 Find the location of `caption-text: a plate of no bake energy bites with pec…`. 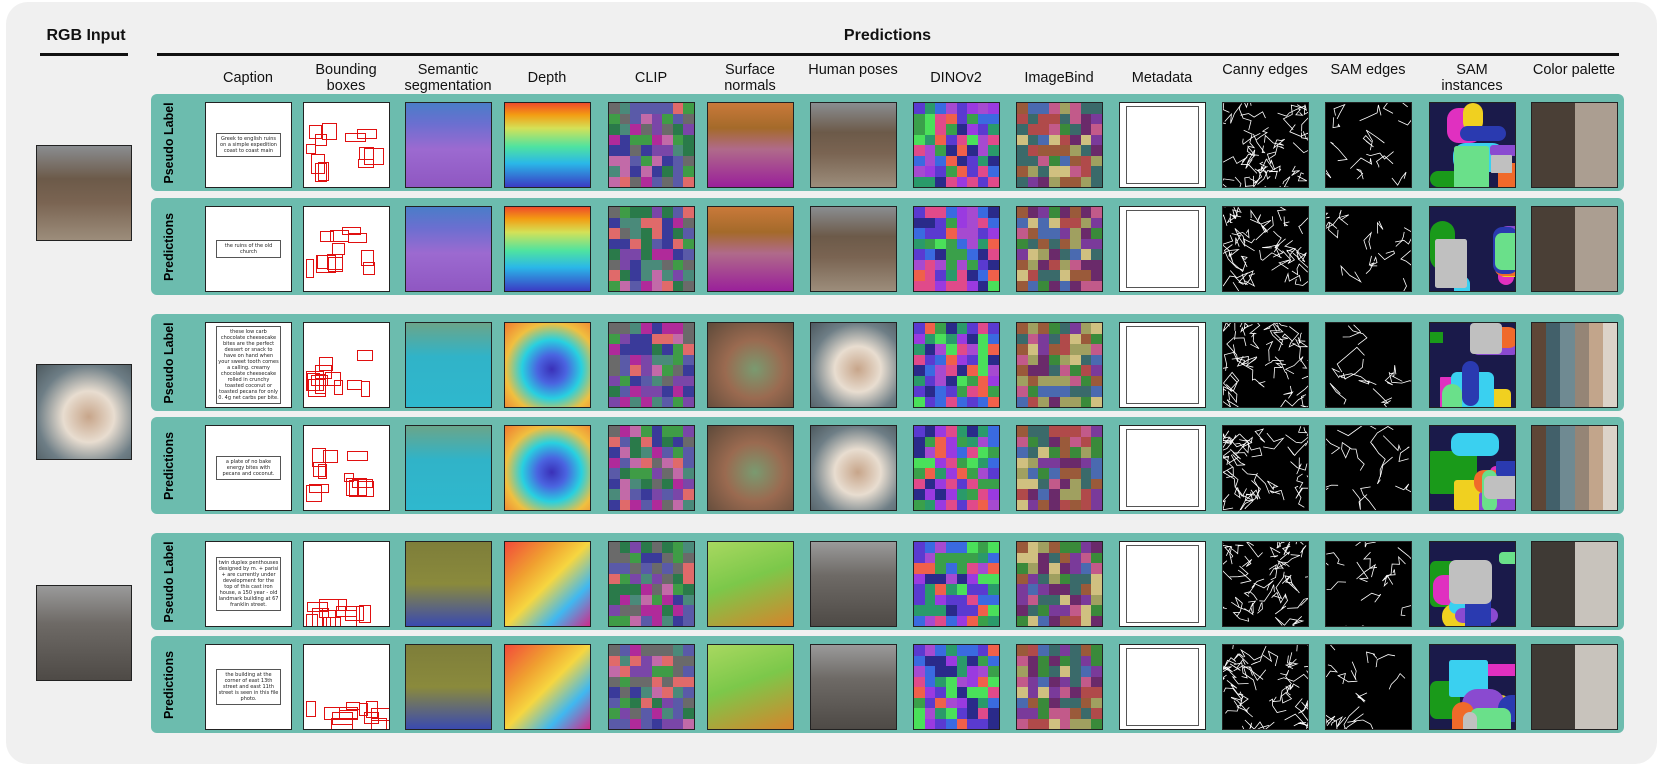

caption-text: a plate of no bake energy bites with pec… is located at coordinates (248, 468).